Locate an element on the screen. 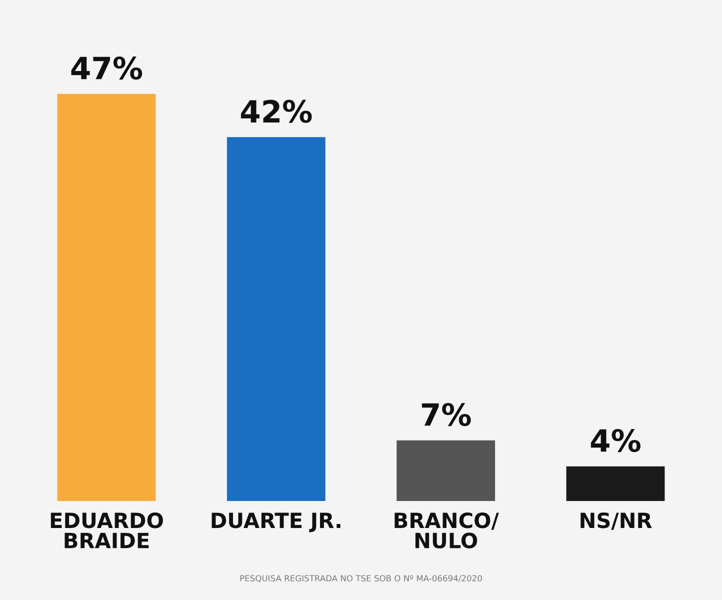  data-label: 7% is located at coordinates (446, 414).